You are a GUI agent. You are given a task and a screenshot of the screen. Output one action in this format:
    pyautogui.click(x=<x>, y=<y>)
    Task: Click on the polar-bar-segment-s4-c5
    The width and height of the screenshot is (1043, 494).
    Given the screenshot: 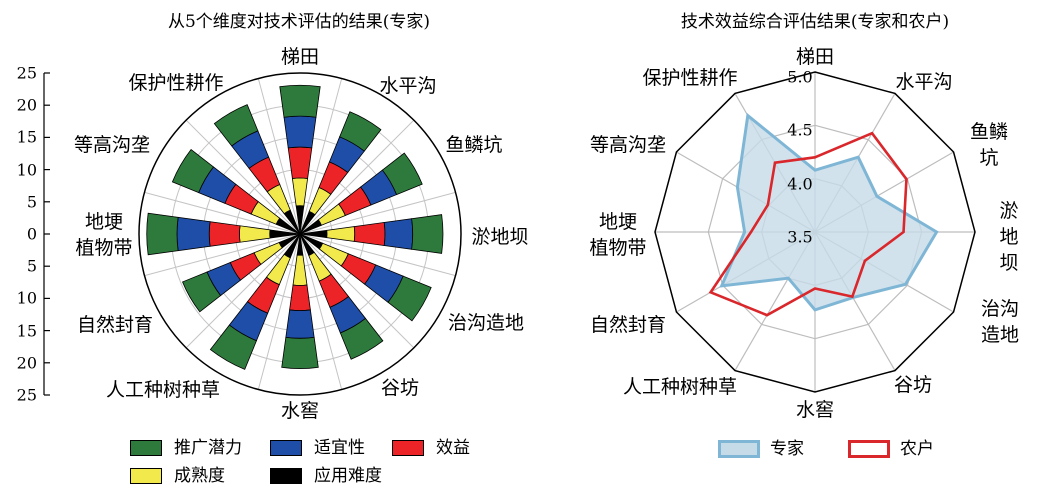 What is the action you would take?
    pyautogui.click(x=361, y=338)
    